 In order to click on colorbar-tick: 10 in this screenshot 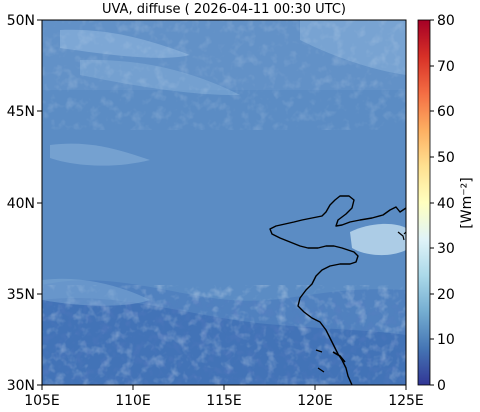, I will do `click(446, 340)`.